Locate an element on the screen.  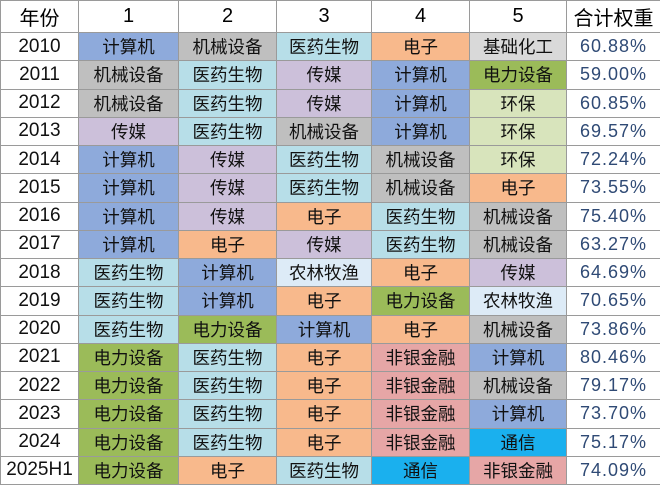
total-weight-cell: 69.57% is located at coordinates (613, 131).